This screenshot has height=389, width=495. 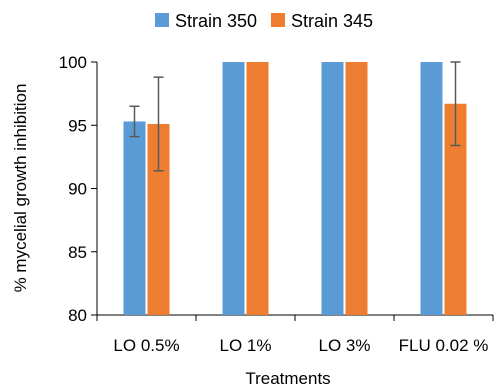 I want to click on y-axis-title: % mycelial growth inhibition, so click(x=20, y=188).